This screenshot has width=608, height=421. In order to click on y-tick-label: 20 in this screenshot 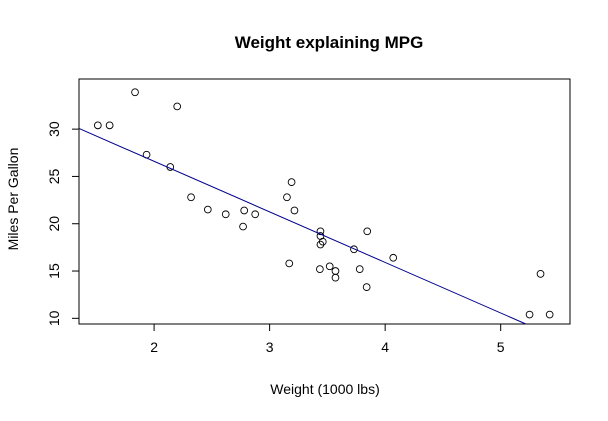, I will do `click(54, 224)`.